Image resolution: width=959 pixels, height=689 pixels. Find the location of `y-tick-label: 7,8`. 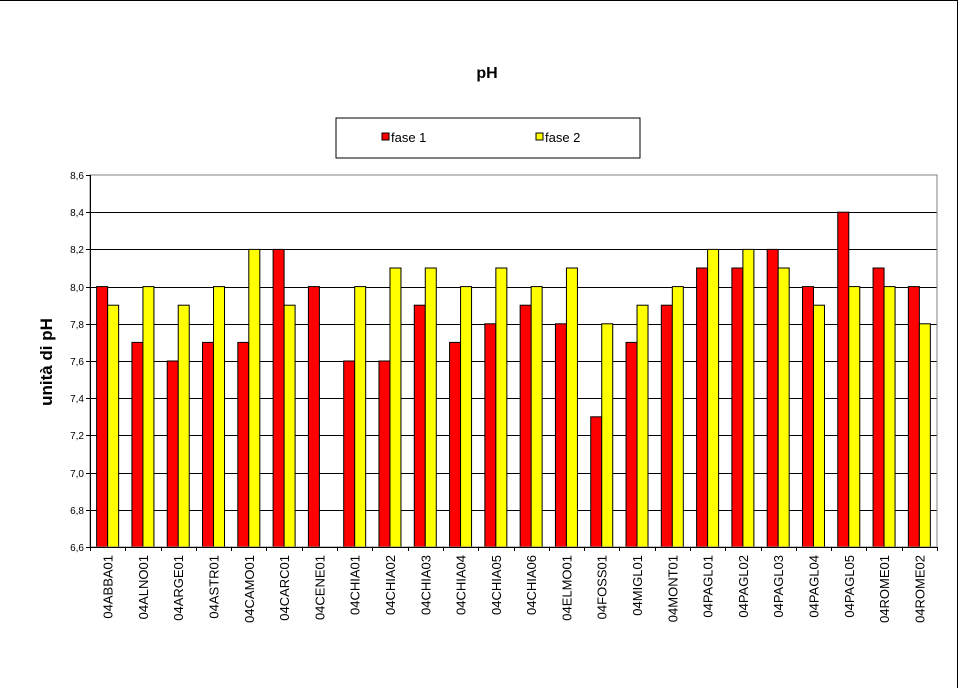

y-tick-label: 7,8 is located at coordinates (77, 325).